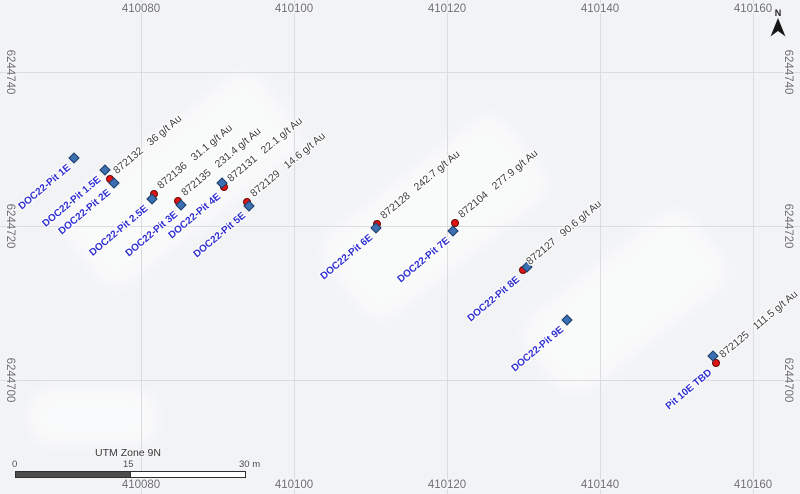  What do you see at coordinates (15, 464) in the screenshot?
I see `scale-bar-start-label: 0` at bounding box center [15, 464].